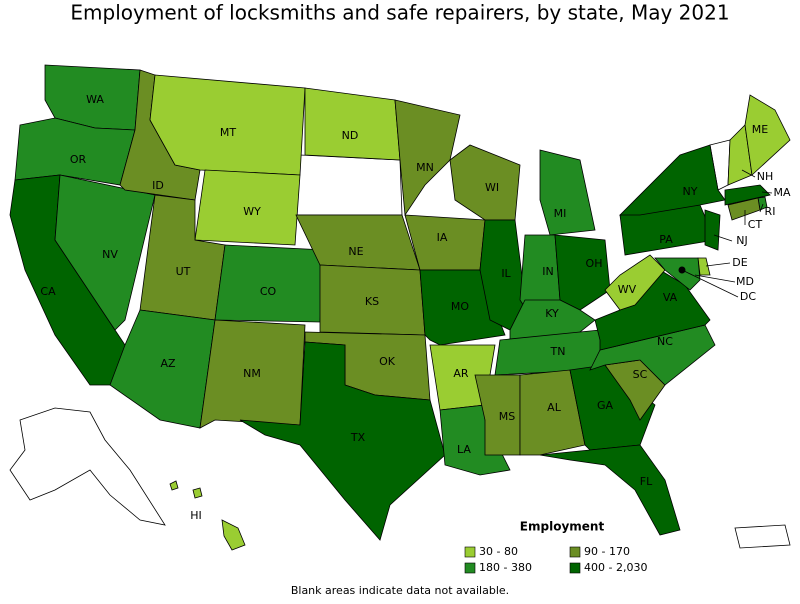 Image resolution: width=800 pixels, height=604 pixels. Describe the element at coordinates (607, 551) in the screenshot. I see `legend-label: 90 - 170` at that location.